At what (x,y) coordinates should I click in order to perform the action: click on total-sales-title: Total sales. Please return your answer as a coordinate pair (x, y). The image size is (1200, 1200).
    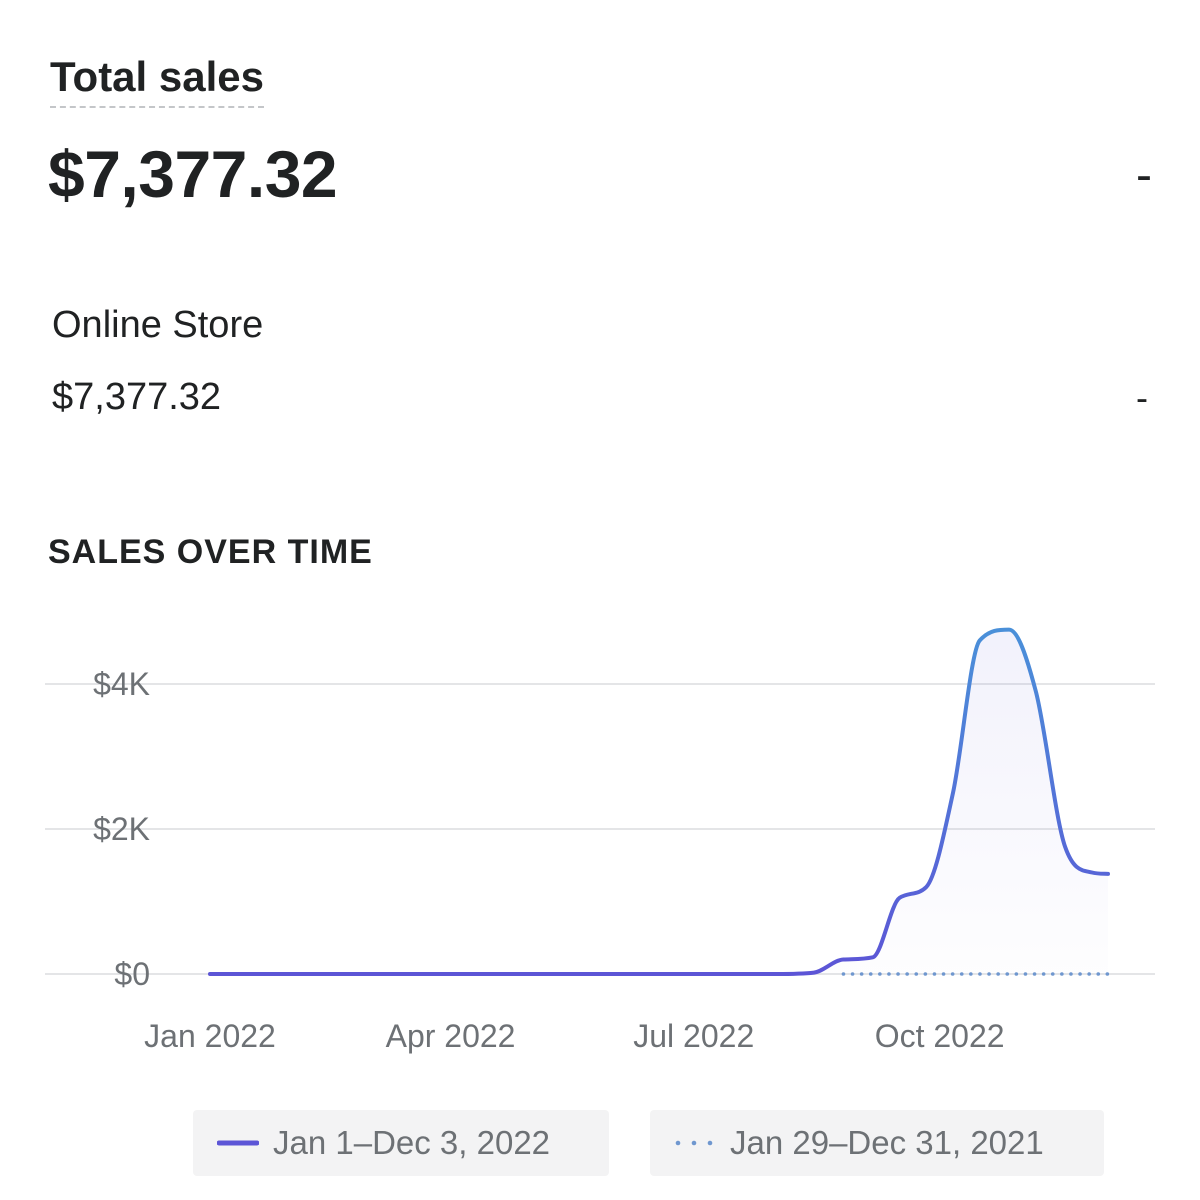
    Looking at the image, I should click on (157, 80).